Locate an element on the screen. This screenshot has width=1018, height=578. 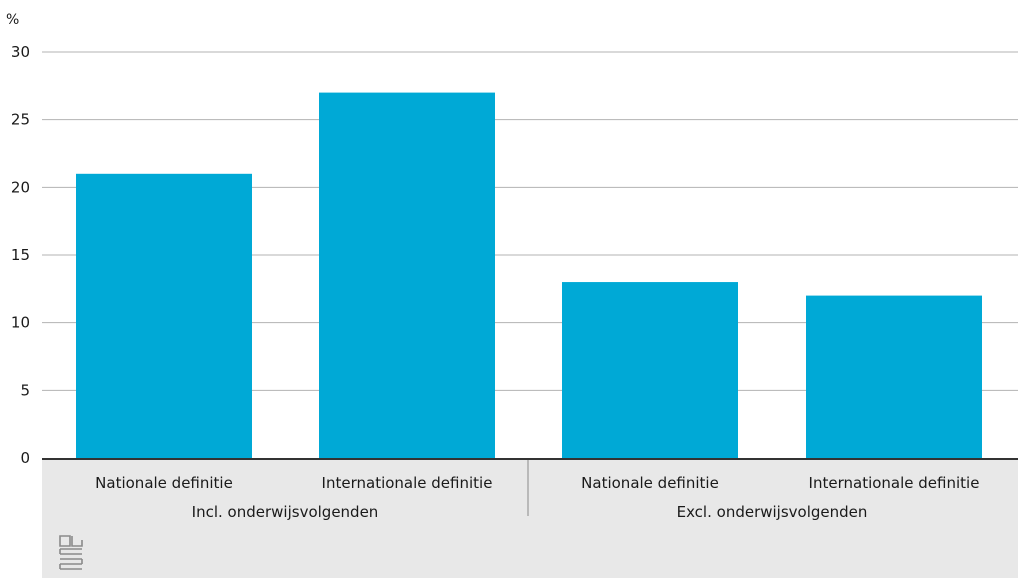
cbs-logo-icon is located at coordinates (71, 552).